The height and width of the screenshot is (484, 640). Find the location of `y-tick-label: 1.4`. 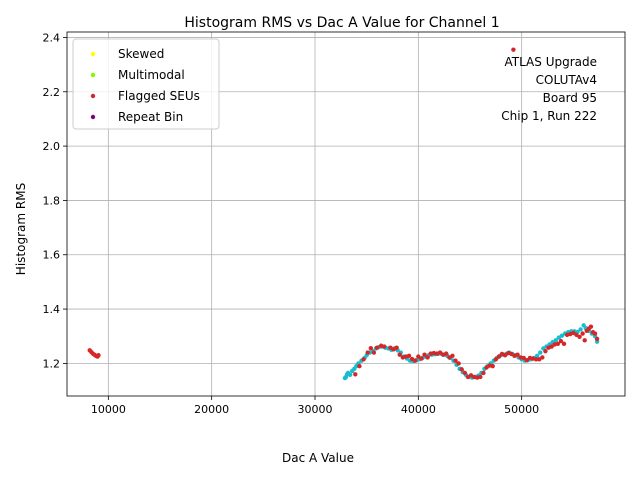

y-tick-label: 1.4 is located at coordinates (52, 309).